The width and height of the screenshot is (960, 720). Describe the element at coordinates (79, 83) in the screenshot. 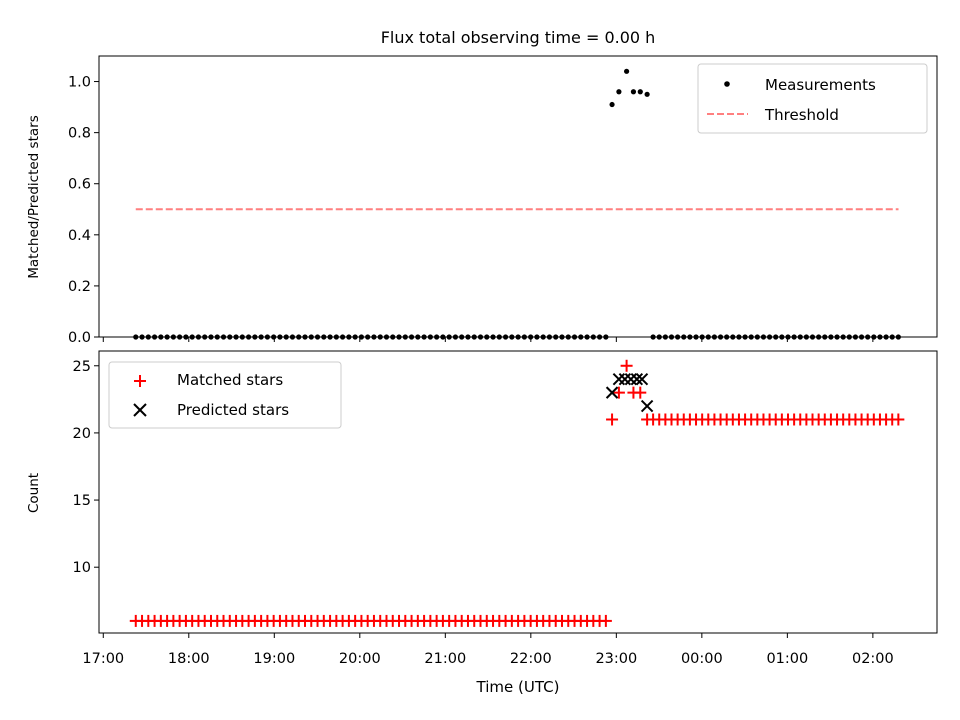

I see `top-y-tick-label: 1.0` at that location.